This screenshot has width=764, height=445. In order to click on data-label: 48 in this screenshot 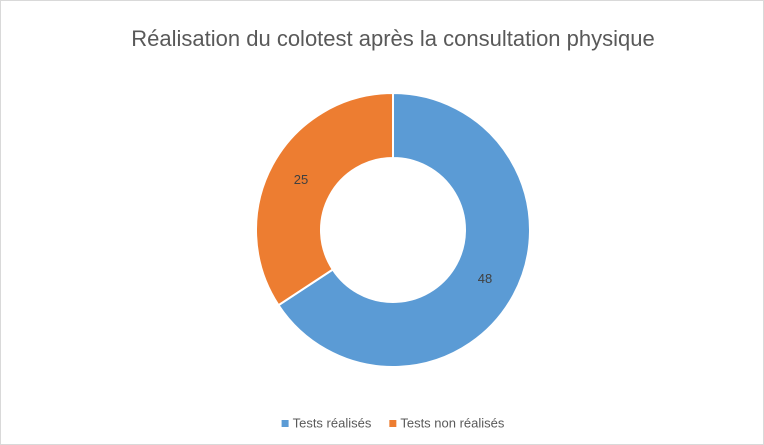, I will do `click(485, 278)`.